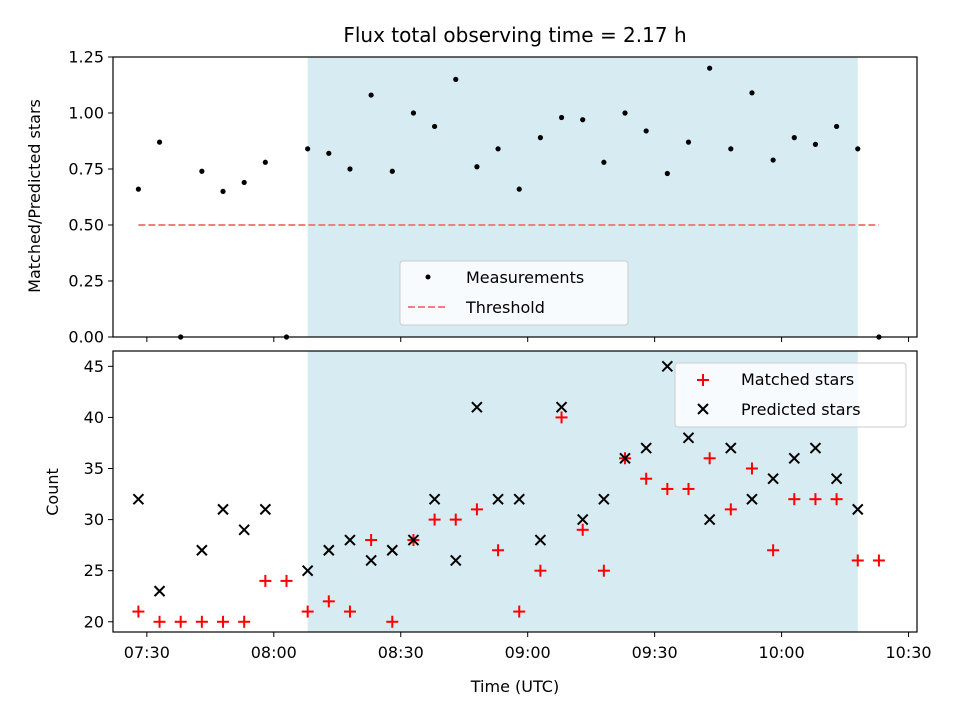  I want to click on legend-measurements-marker, so click(428, 277).